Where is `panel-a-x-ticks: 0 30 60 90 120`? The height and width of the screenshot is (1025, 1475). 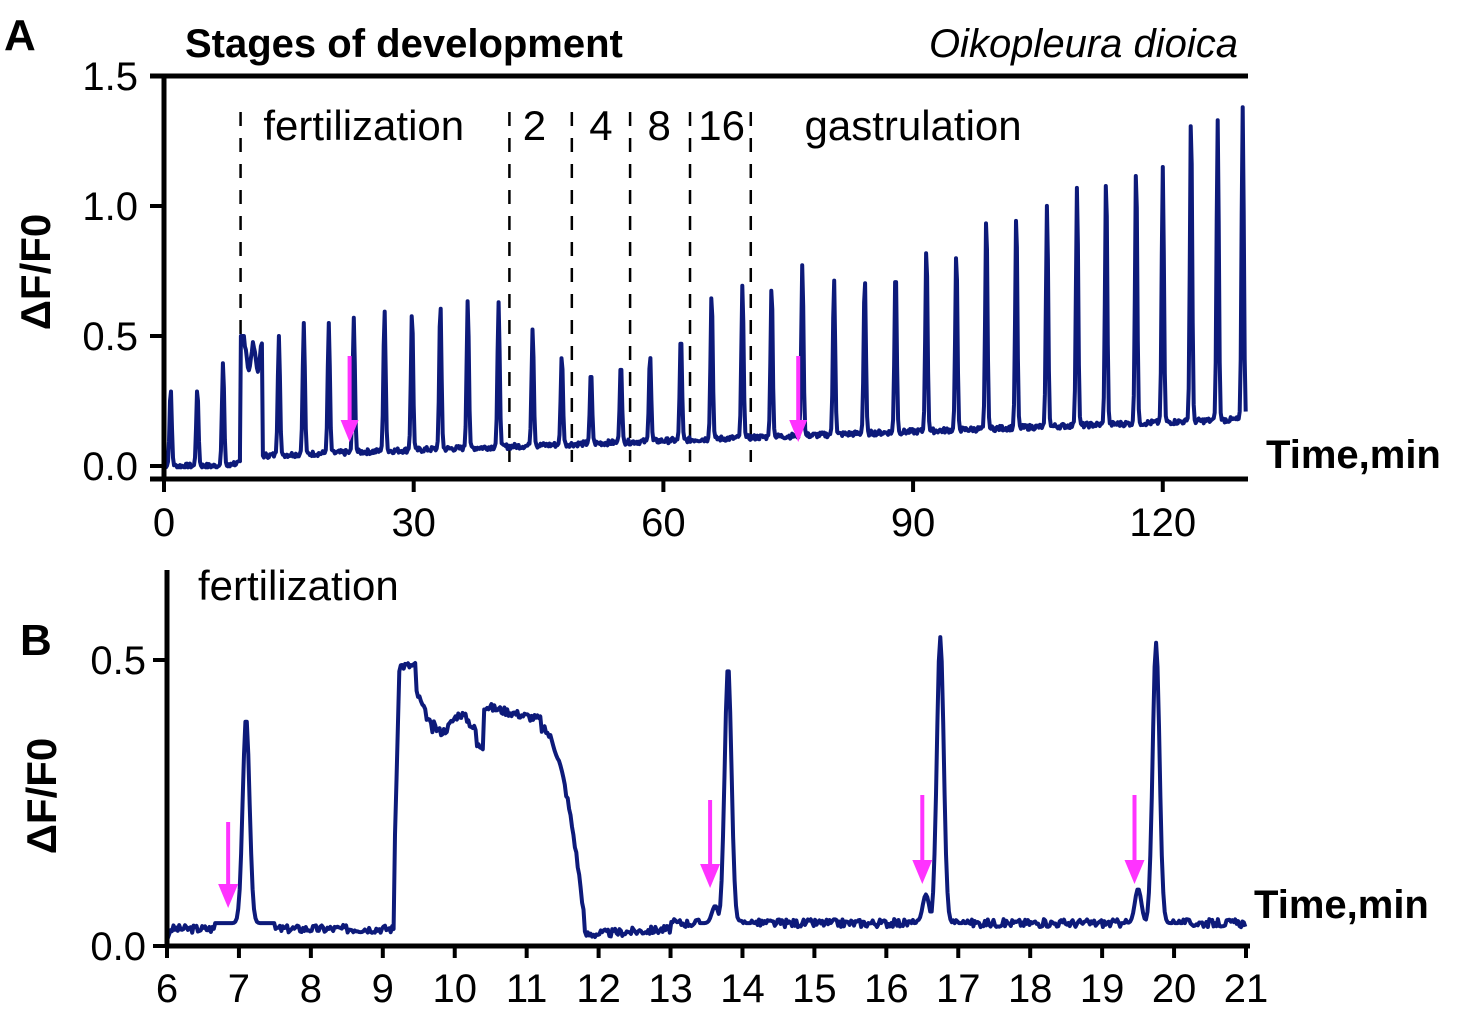
panel-a-x-ticks: 0 30 60 90 120 is located at coordinates (674, 512).